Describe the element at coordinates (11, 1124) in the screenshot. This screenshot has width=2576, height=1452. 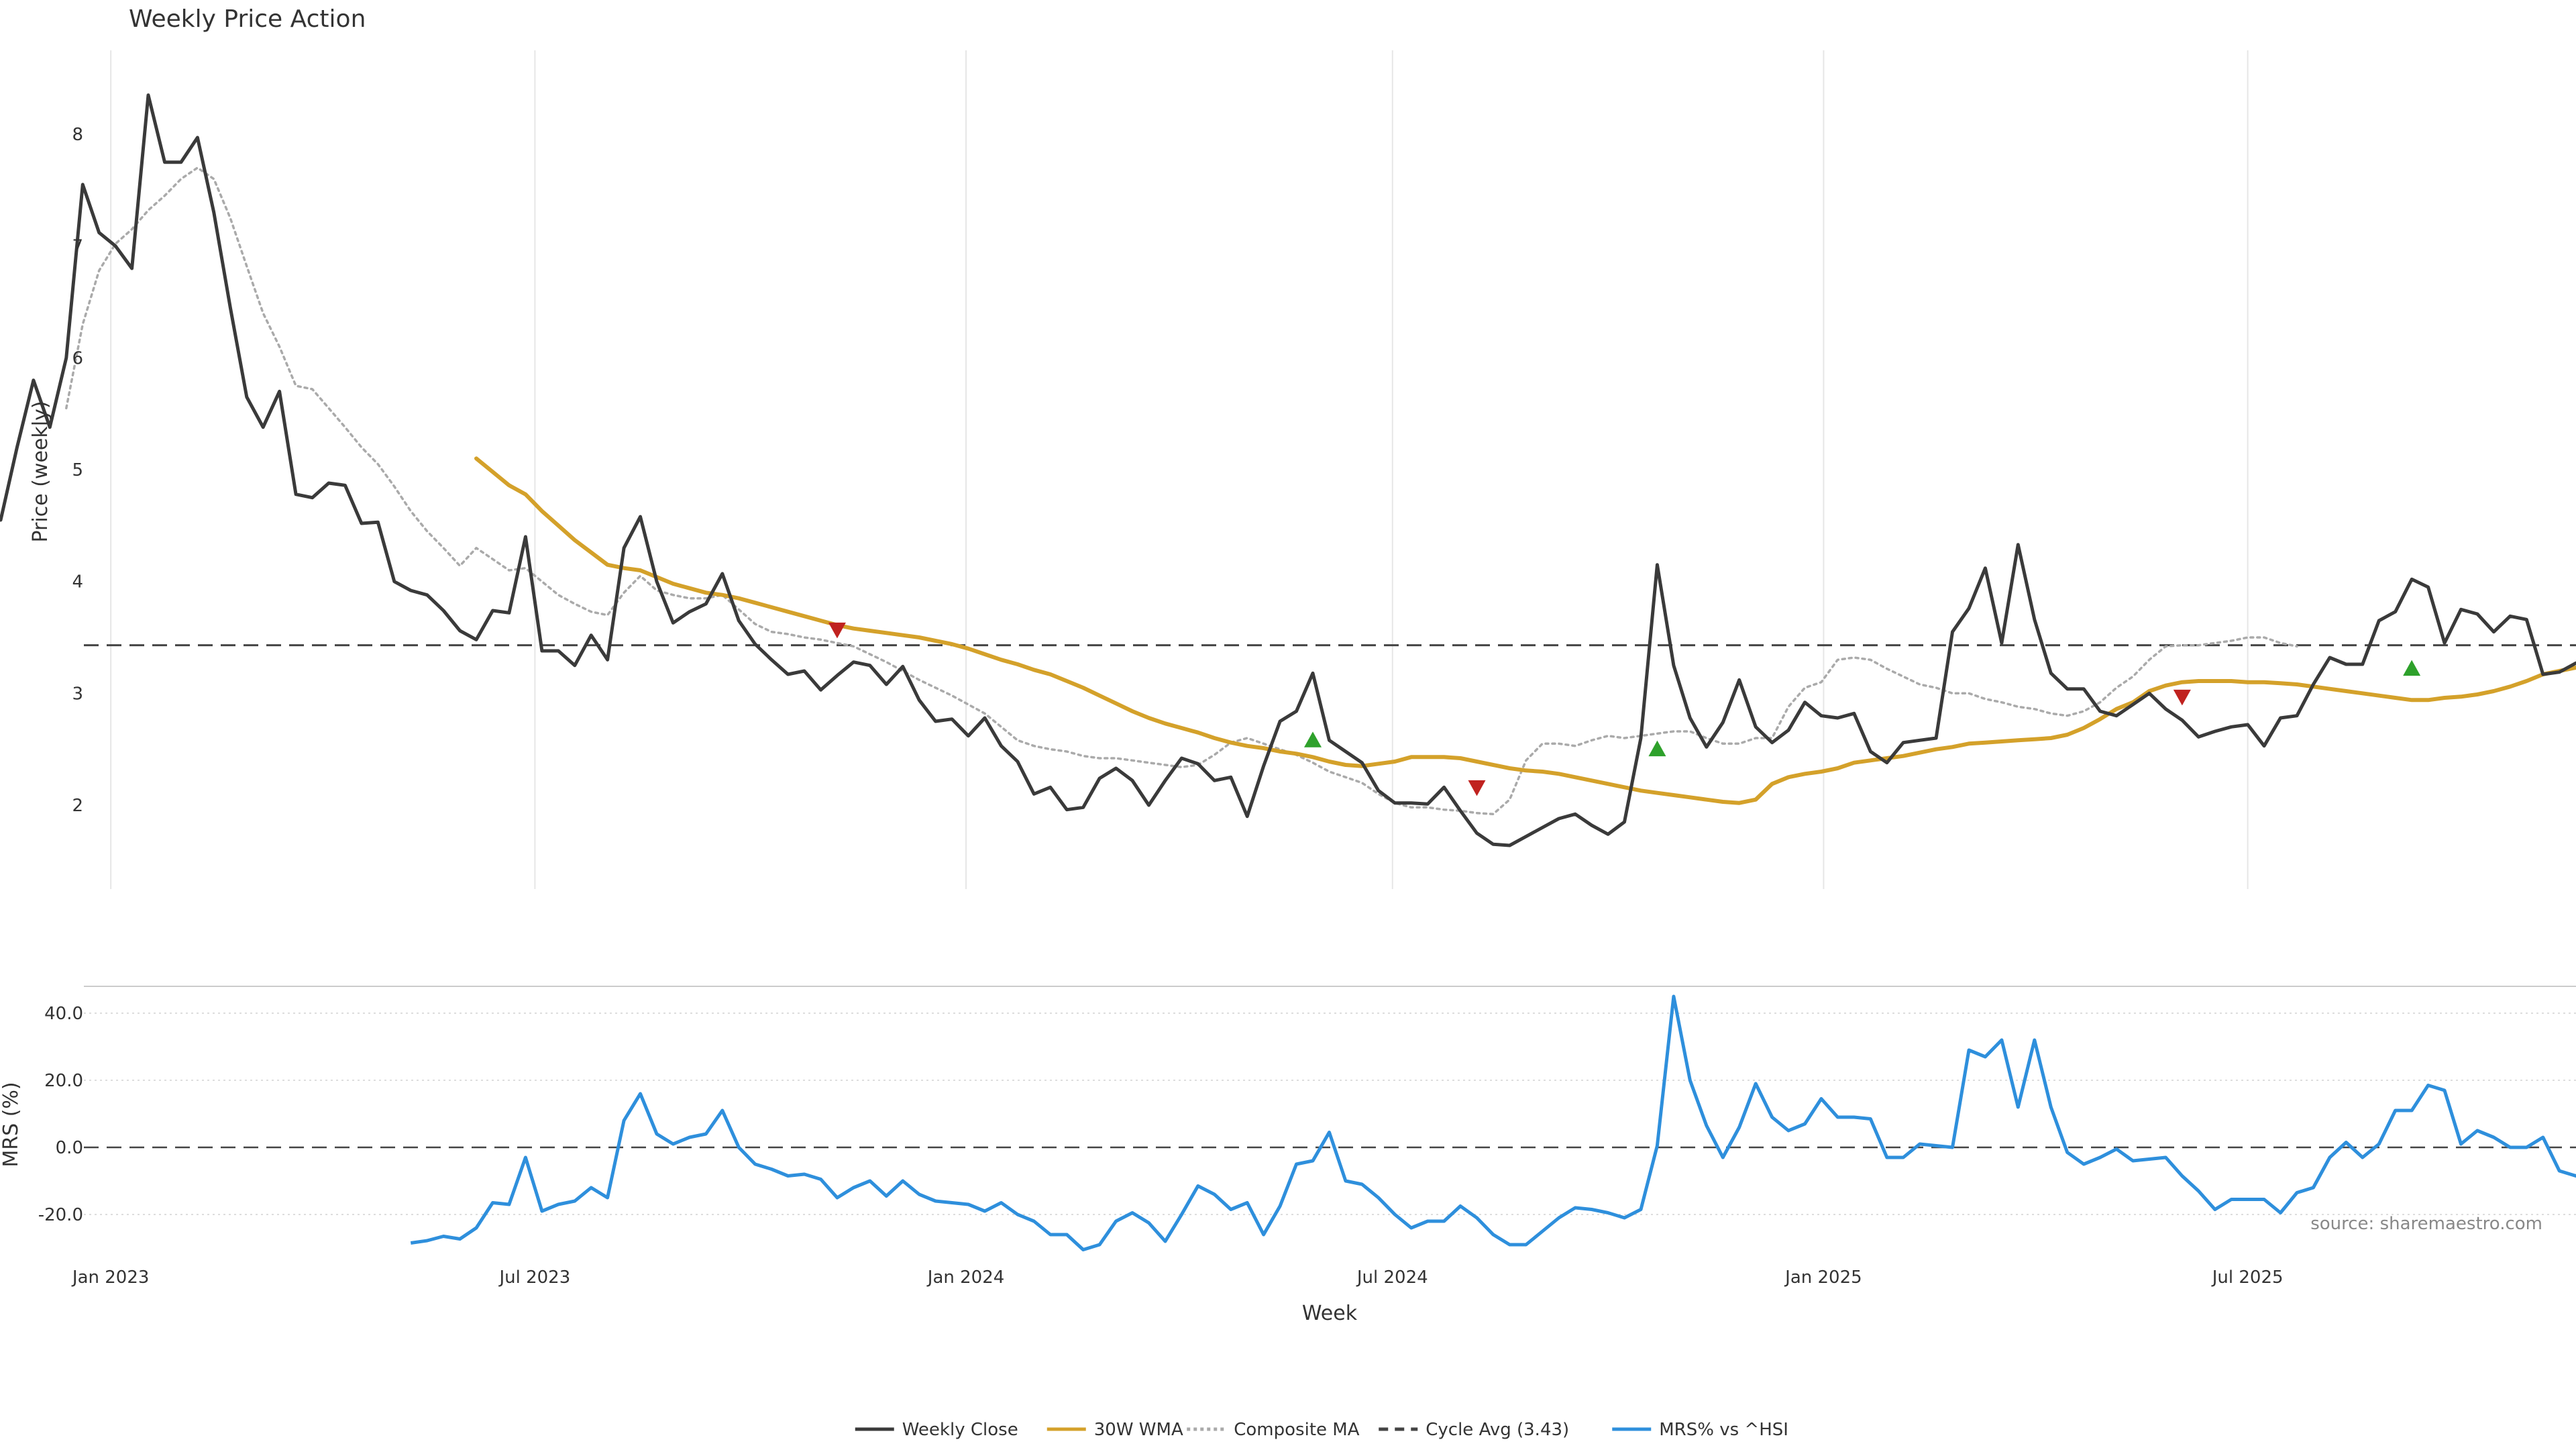
I see `mrs-axis-label: MRS (%)` at that location.